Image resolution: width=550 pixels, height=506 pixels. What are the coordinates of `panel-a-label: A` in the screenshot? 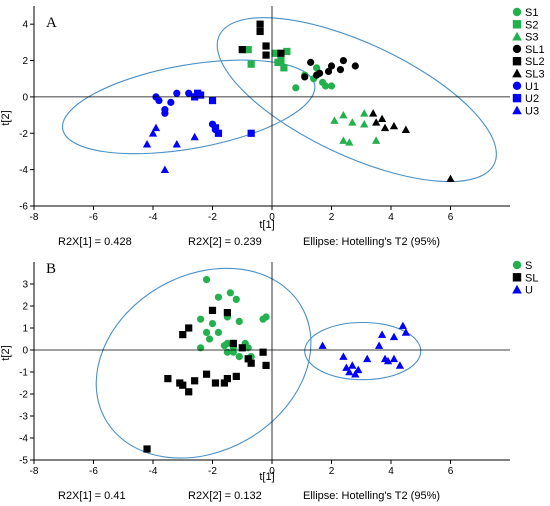 It's located at (51, 23).